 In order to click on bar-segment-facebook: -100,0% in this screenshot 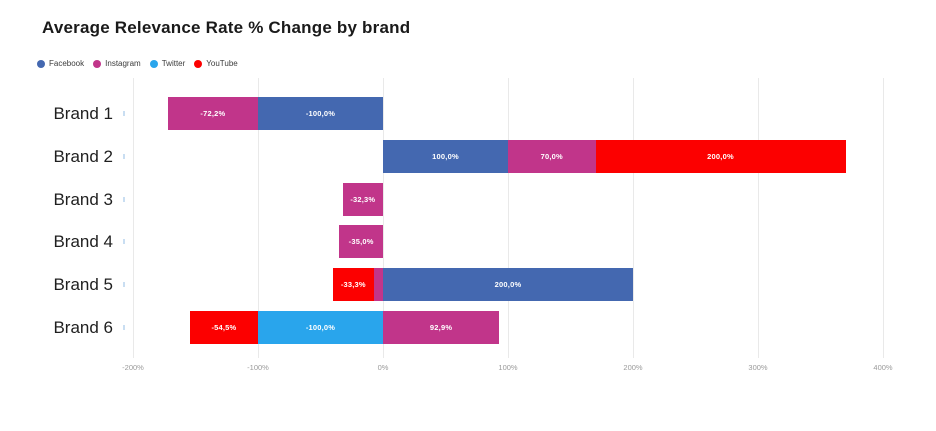, I will do `click(320, 113)`.